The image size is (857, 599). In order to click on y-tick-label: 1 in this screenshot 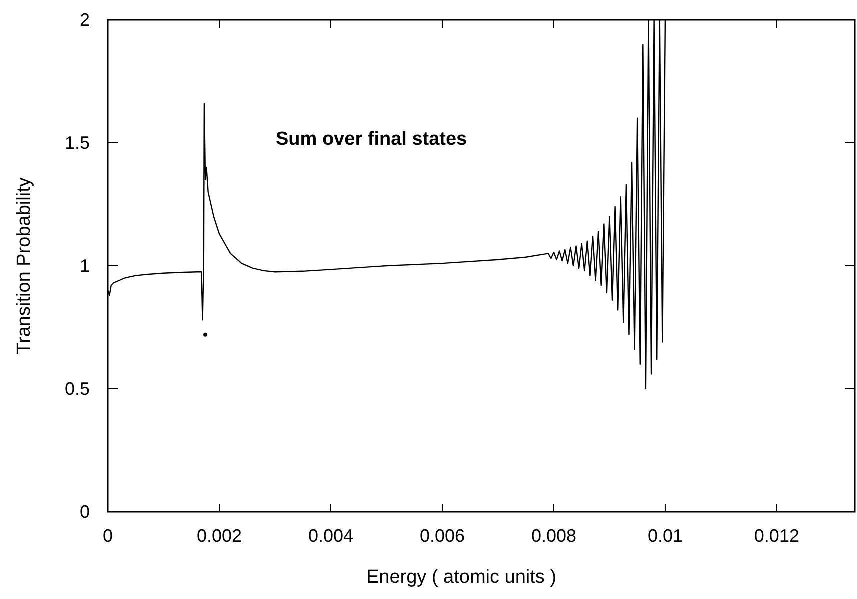, I will do `click(85, 266)`.